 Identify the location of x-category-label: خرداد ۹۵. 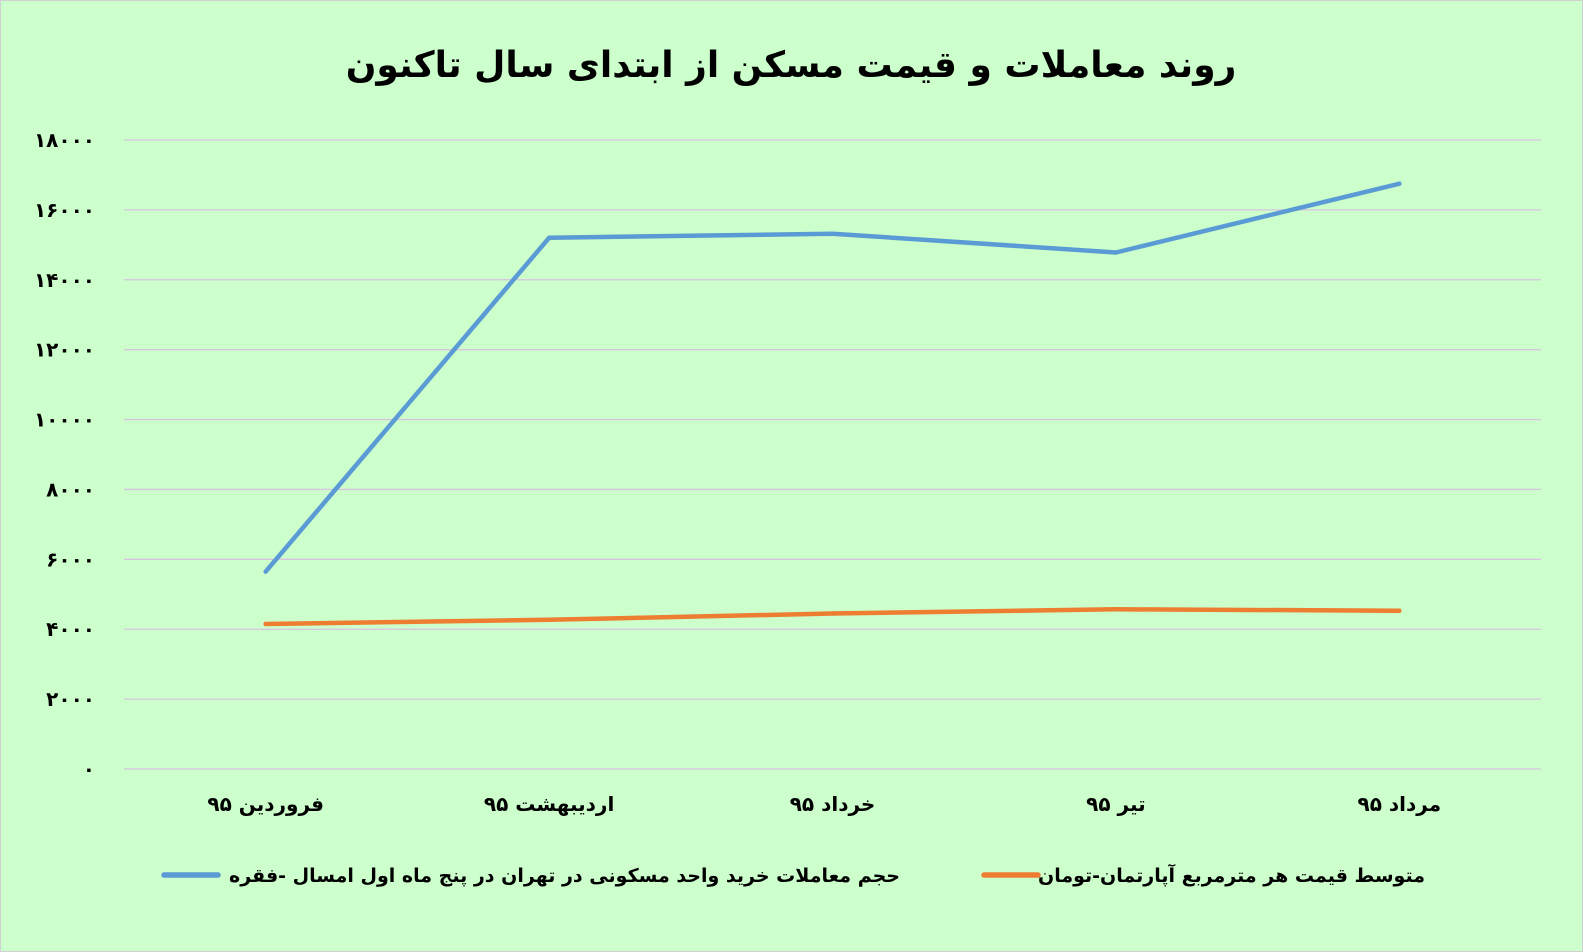
(833, 804).